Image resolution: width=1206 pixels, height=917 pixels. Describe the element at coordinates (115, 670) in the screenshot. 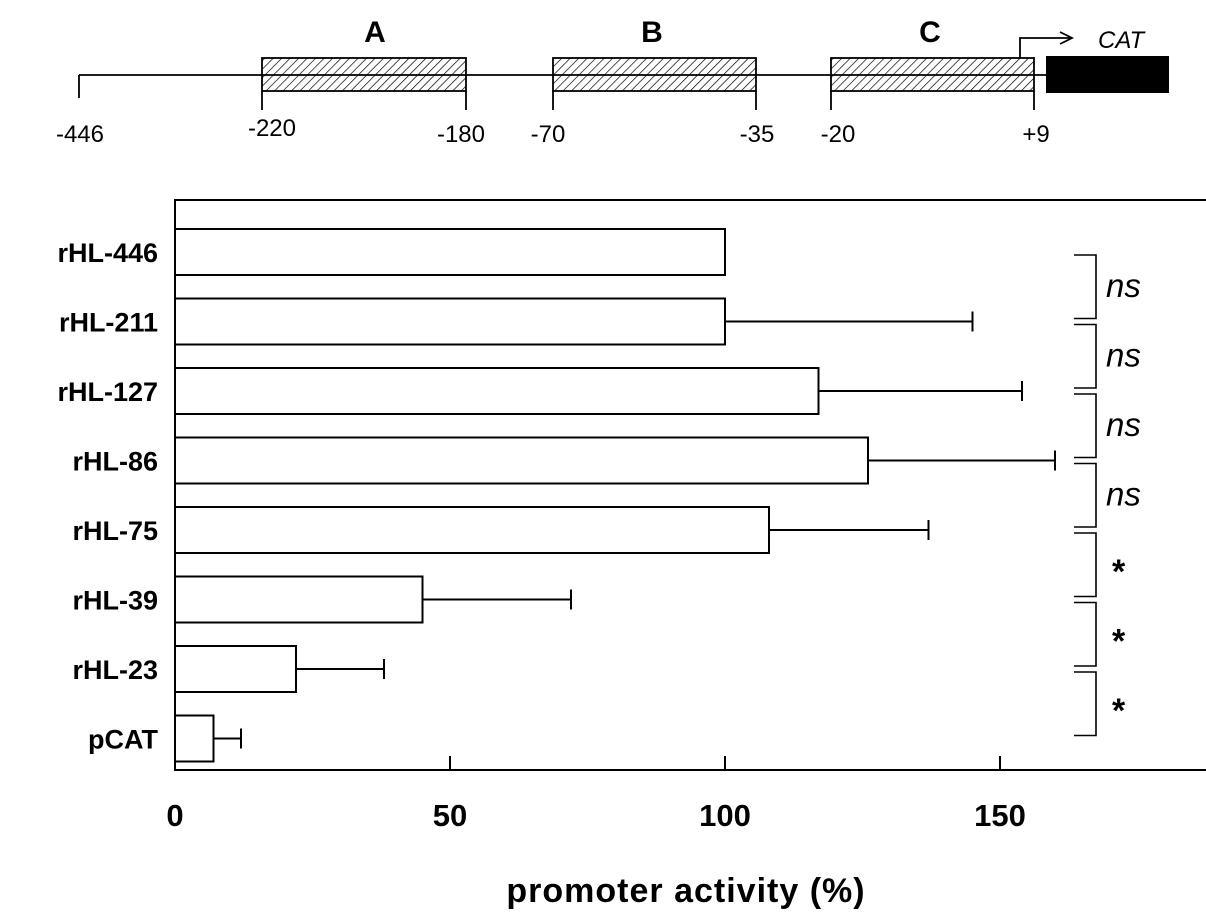

I see `category-label: rHL-23` at that location.